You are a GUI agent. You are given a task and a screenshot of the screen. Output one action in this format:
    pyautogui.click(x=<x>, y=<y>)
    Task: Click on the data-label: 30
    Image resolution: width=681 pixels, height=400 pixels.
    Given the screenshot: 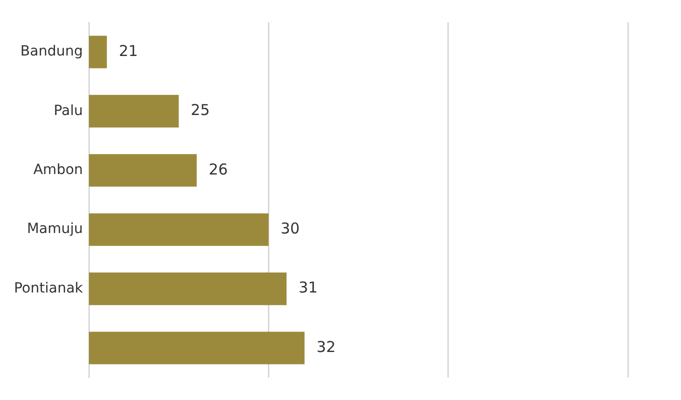 What is the action you would take?
    pyautogui.click(x=290, y=228)
    